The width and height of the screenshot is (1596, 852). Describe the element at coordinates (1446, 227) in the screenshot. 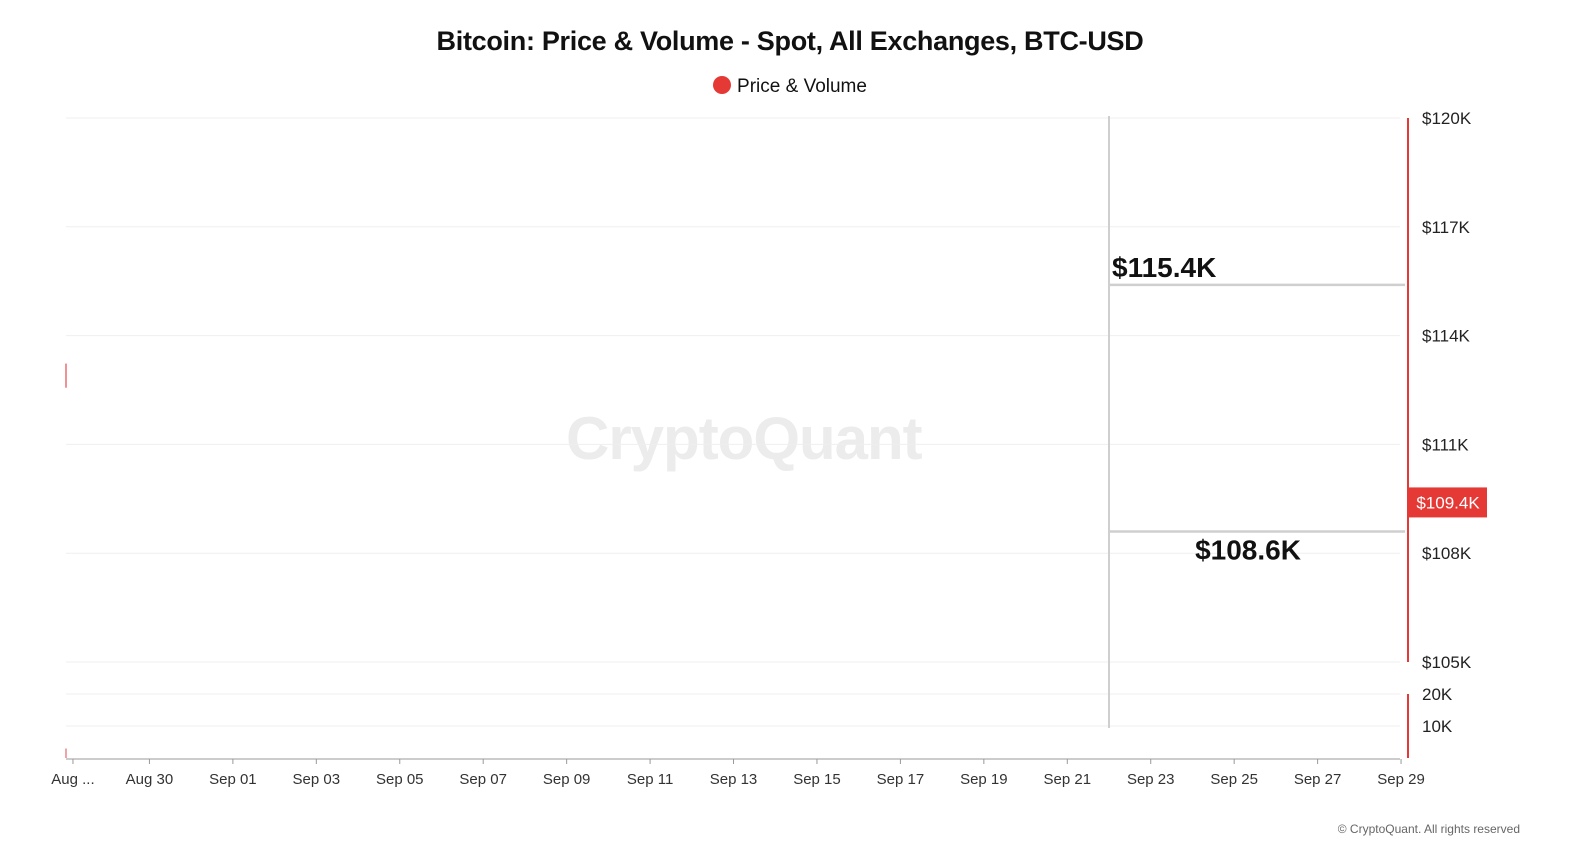

I see `price-tick-label: $117K` at that location.